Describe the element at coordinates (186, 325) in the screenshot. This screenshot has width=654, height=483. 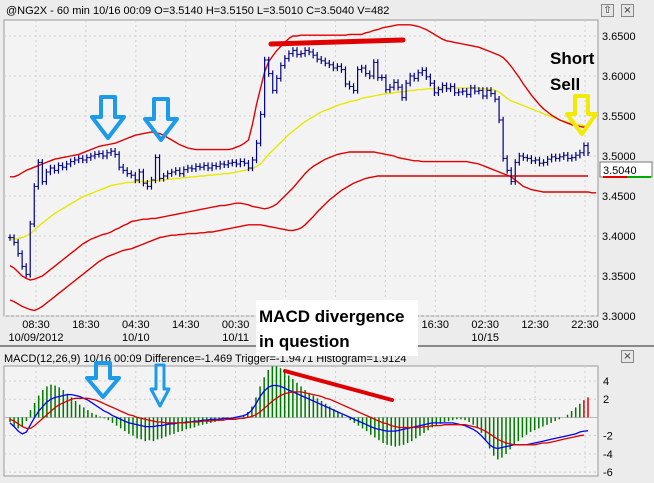
I see `price-x-tick-time: 14:30` at that location.